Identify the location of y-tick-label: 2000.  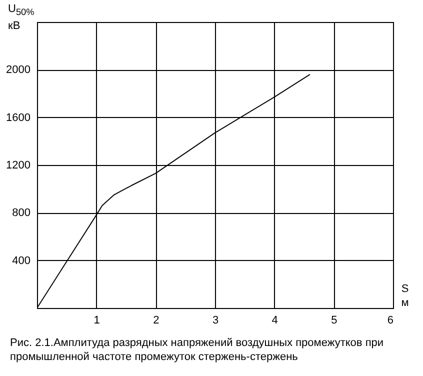
(18, 70).